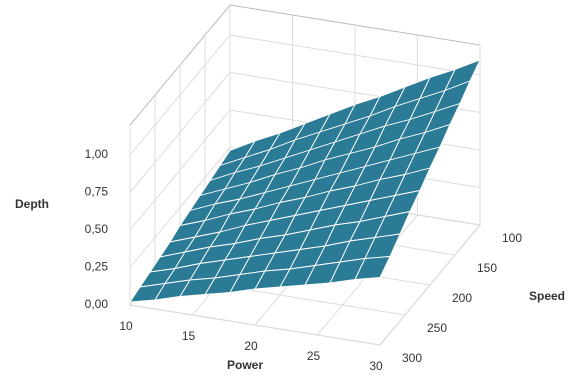  I want to click on y-tick-label: 200, so click(462, 298).